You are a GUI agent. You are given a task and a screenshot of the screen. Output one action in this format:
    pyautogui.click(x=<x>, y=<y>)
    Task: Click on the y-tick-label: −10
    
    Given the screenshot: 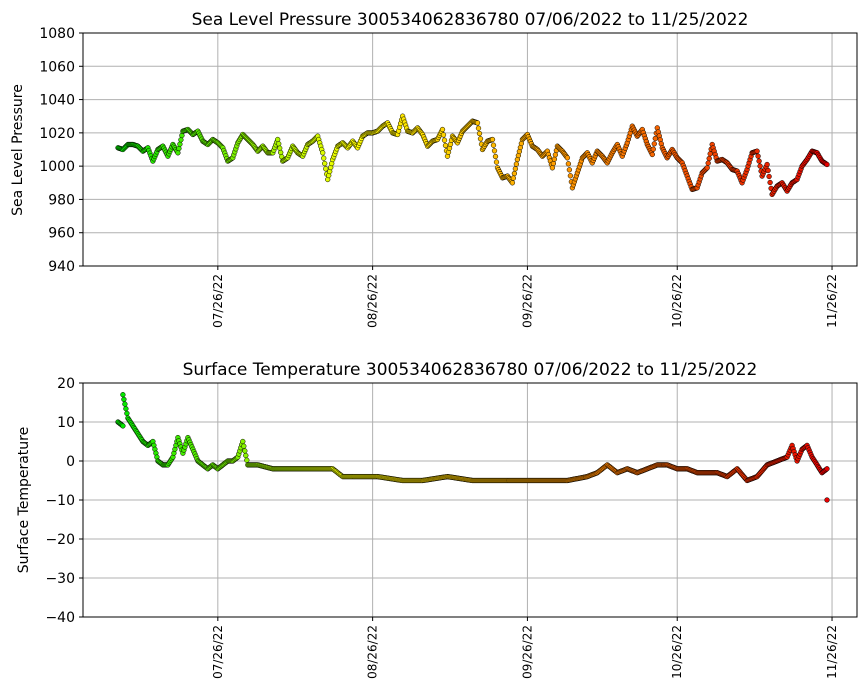 What is the action you would take?
    pyautogui.click(x=60, y=501)
    